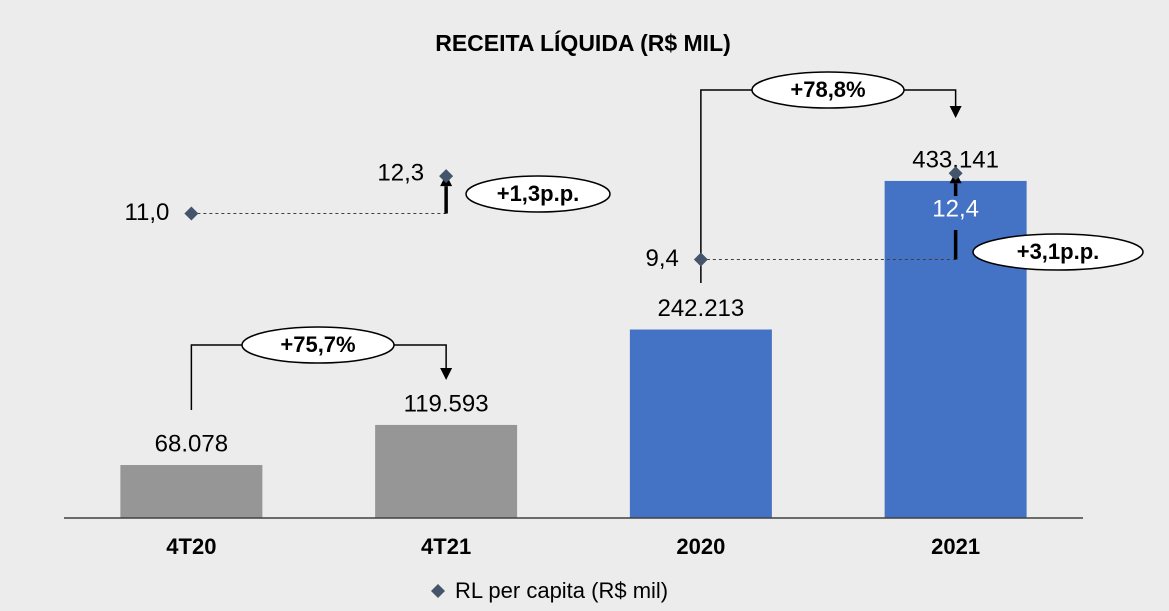  Describe the element at coordinates (446, 403) in the screenshot. I see `bar-value-label: 119.593` at that location.